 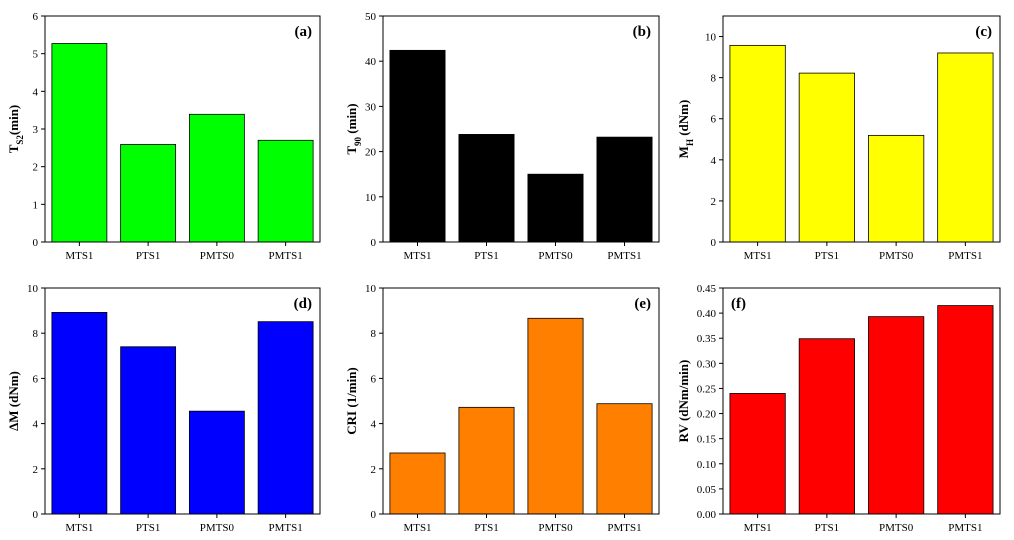 I want to click on chart-c-bar-mts1, so click(x=757, y=143).